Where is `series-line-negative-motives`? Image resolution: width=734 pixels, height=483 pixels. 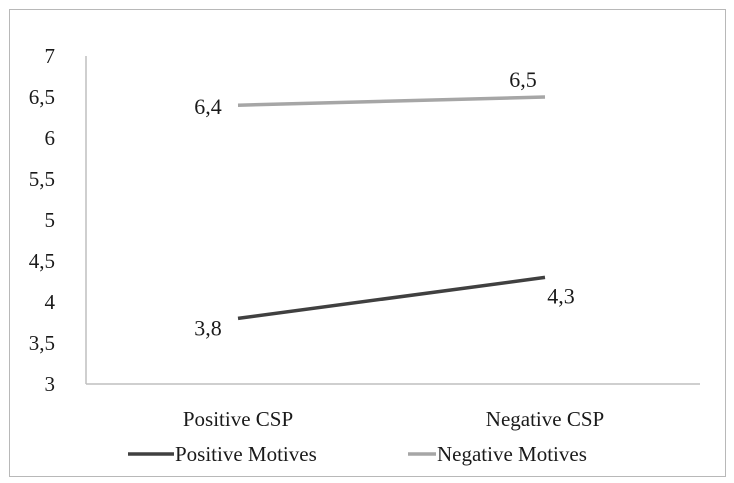
series-line-negative-motives is located at coordinates (391, 101).